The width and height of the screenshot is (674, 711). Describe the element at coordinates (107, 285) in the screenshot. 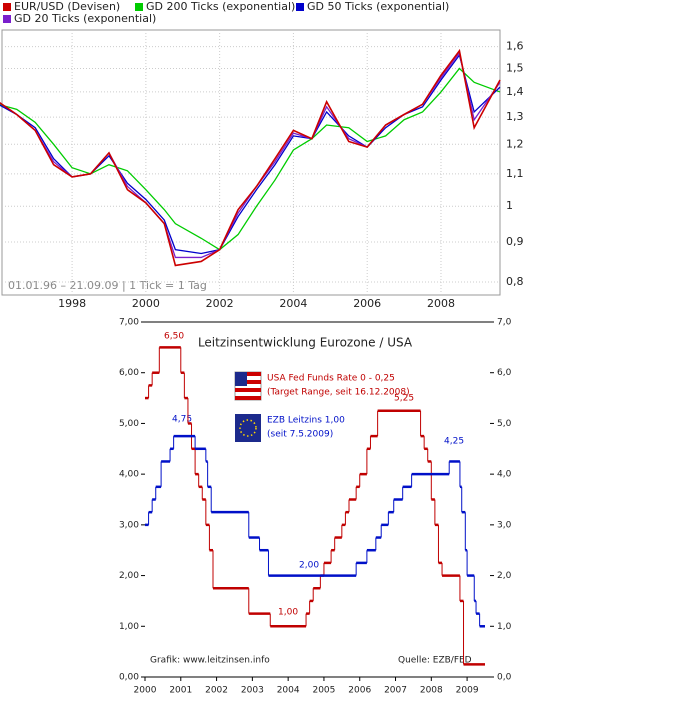

I see `annotation: 01.01.96 – 21.09.09 | 1 Tick = 1 Tag` at that location.